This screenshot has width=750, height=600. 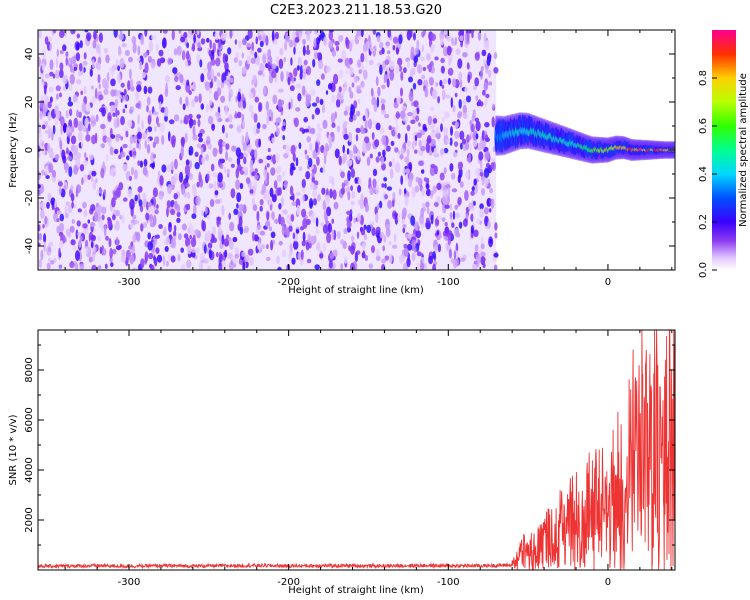 What do you see at coordinates (288, 282) in the screenshot?
I see `top-x-tick-label: -200` at bounding box center [288, 282].